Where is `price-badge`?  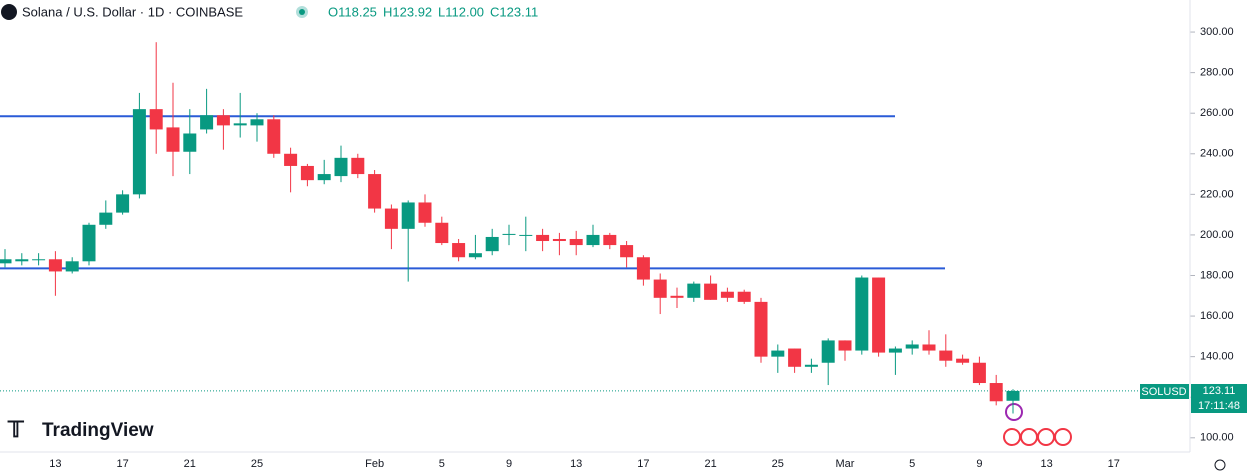 price-badge is located at coordinates (1219, 398).